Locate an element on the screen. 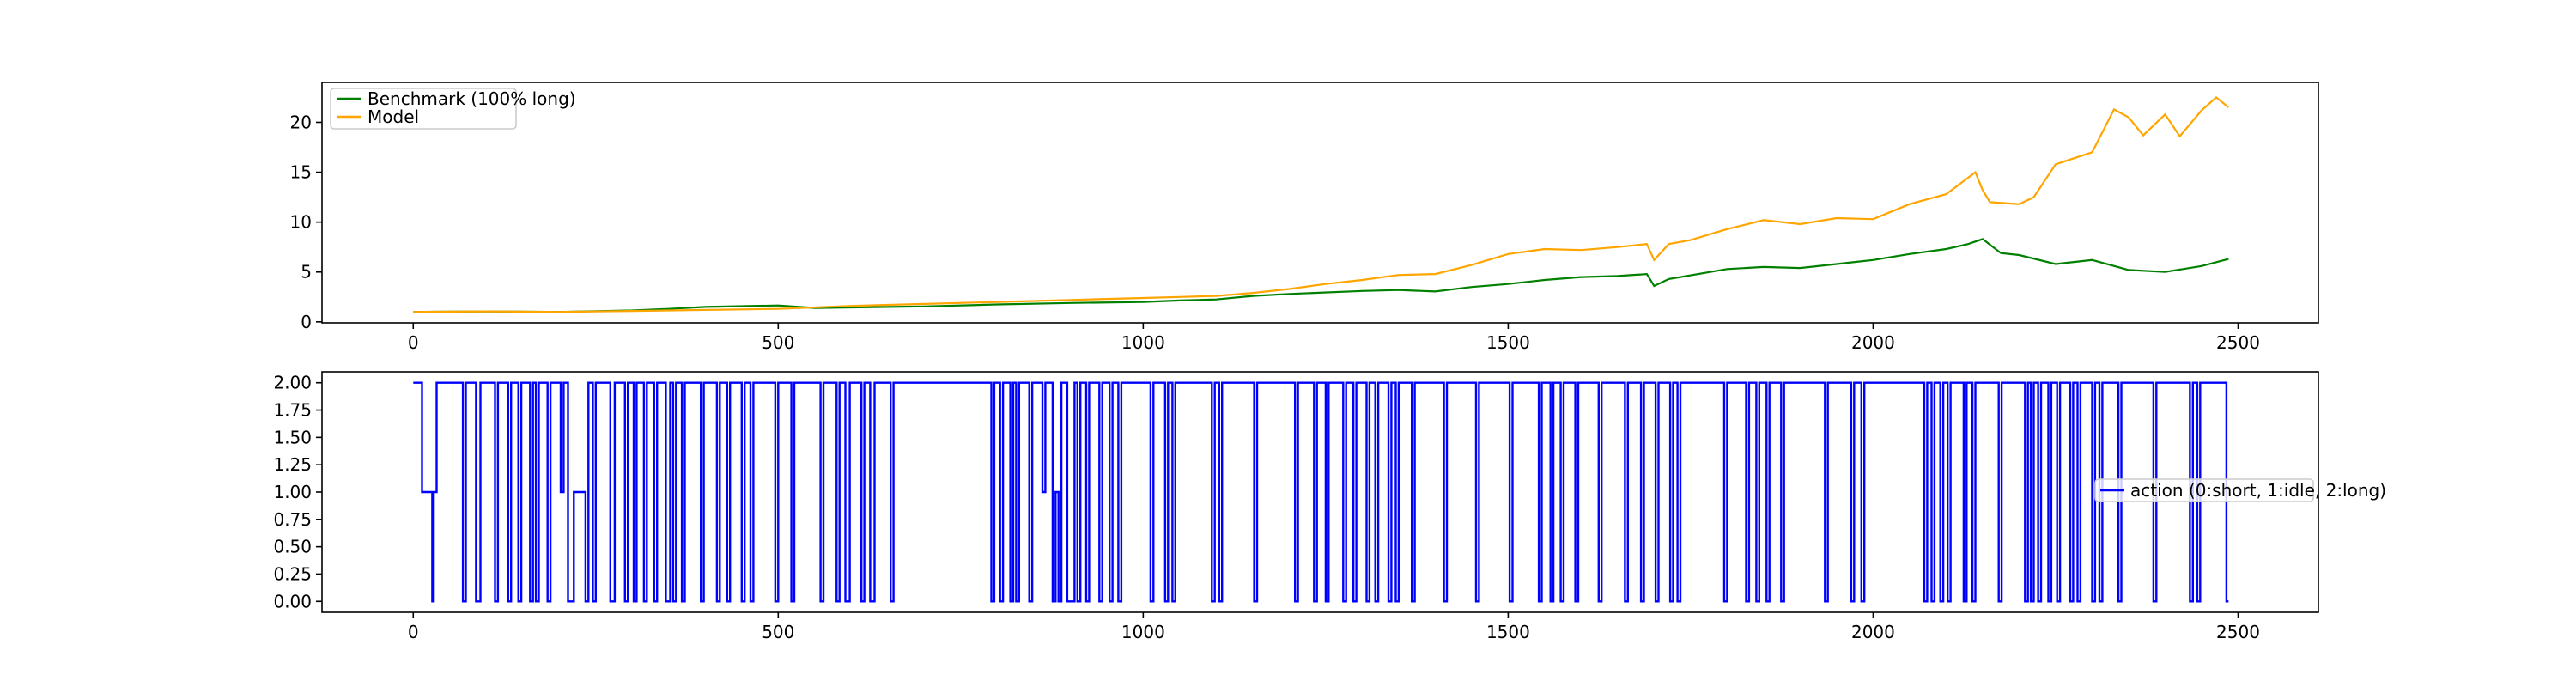  y-tick-label: 1.75 is located at coordinates (292, 410).